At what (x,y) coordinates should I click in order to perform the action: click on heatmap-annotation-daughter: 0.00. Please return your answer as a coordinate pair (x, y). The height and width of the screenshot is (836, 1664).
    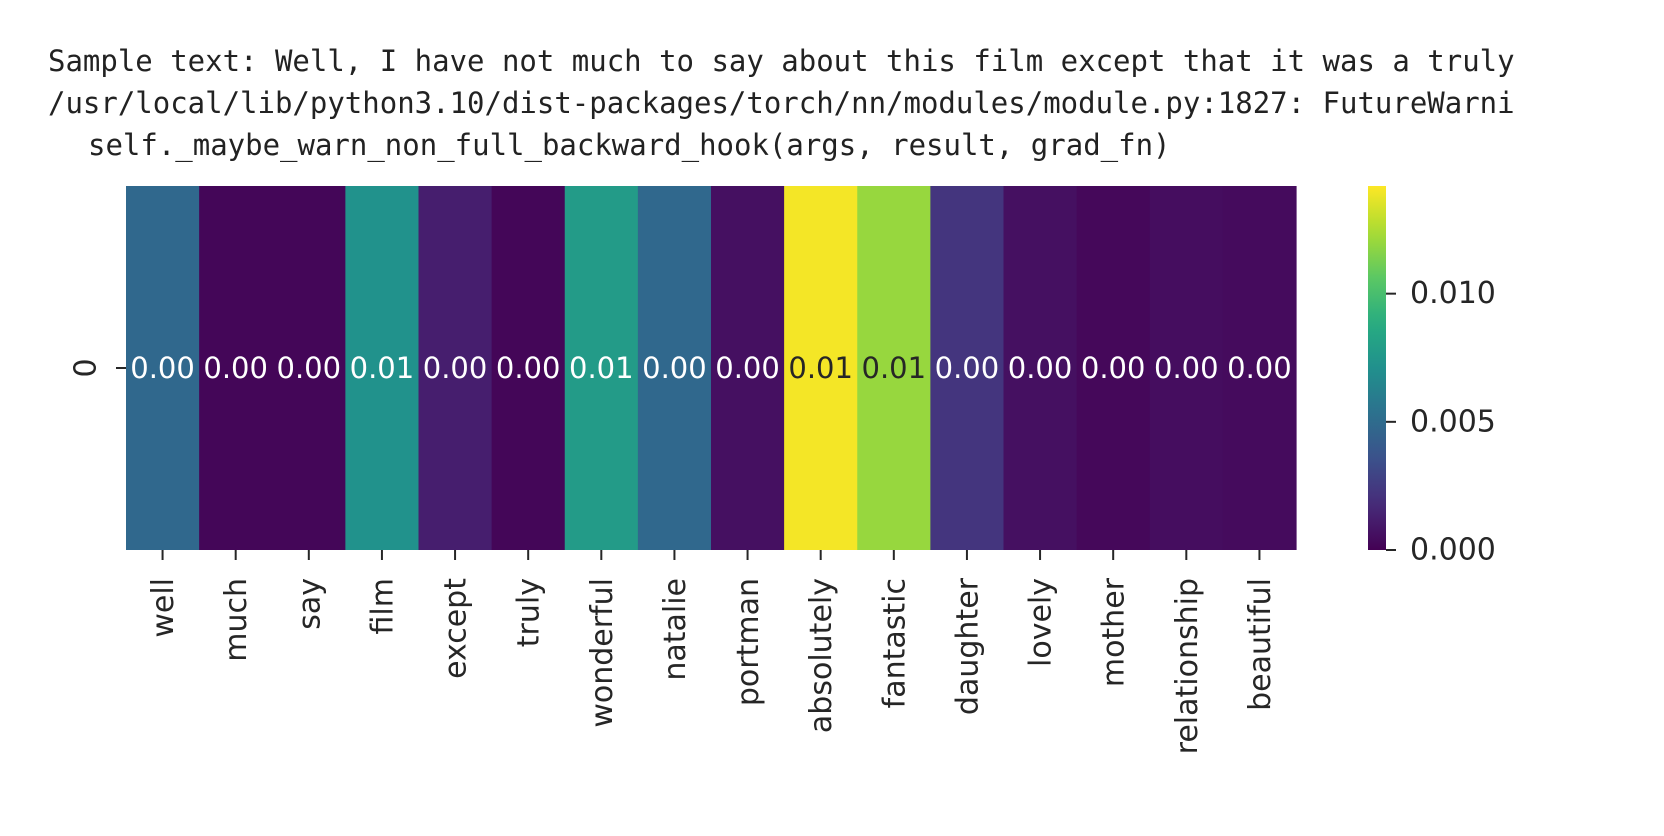
    Looking at the image, I should click on (967, 368).